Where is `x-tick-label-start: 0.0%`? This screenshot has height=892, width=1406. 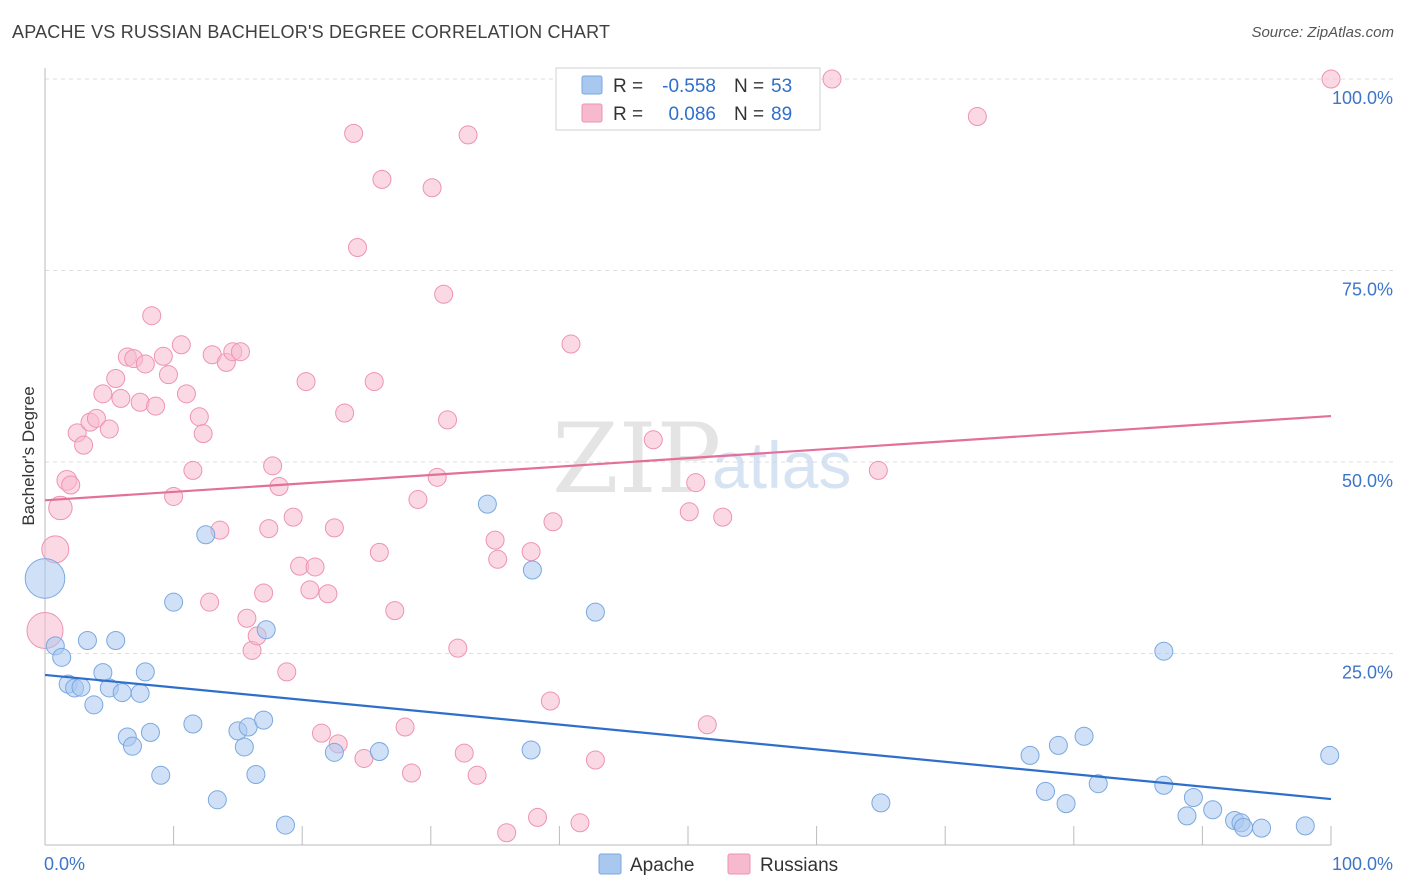 x-tick-label-start: 0.0% is located at coordinates (64, 864).